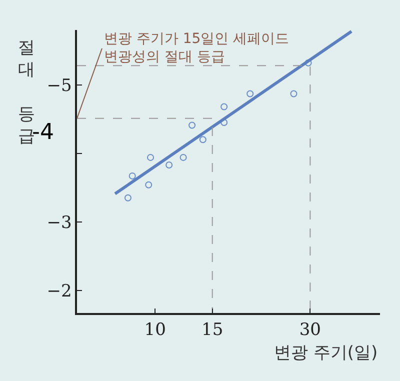  I want to click on annotation: 변광 주기가 15일인 세페이드 변광성의 절대 등급, so click(197, 48).